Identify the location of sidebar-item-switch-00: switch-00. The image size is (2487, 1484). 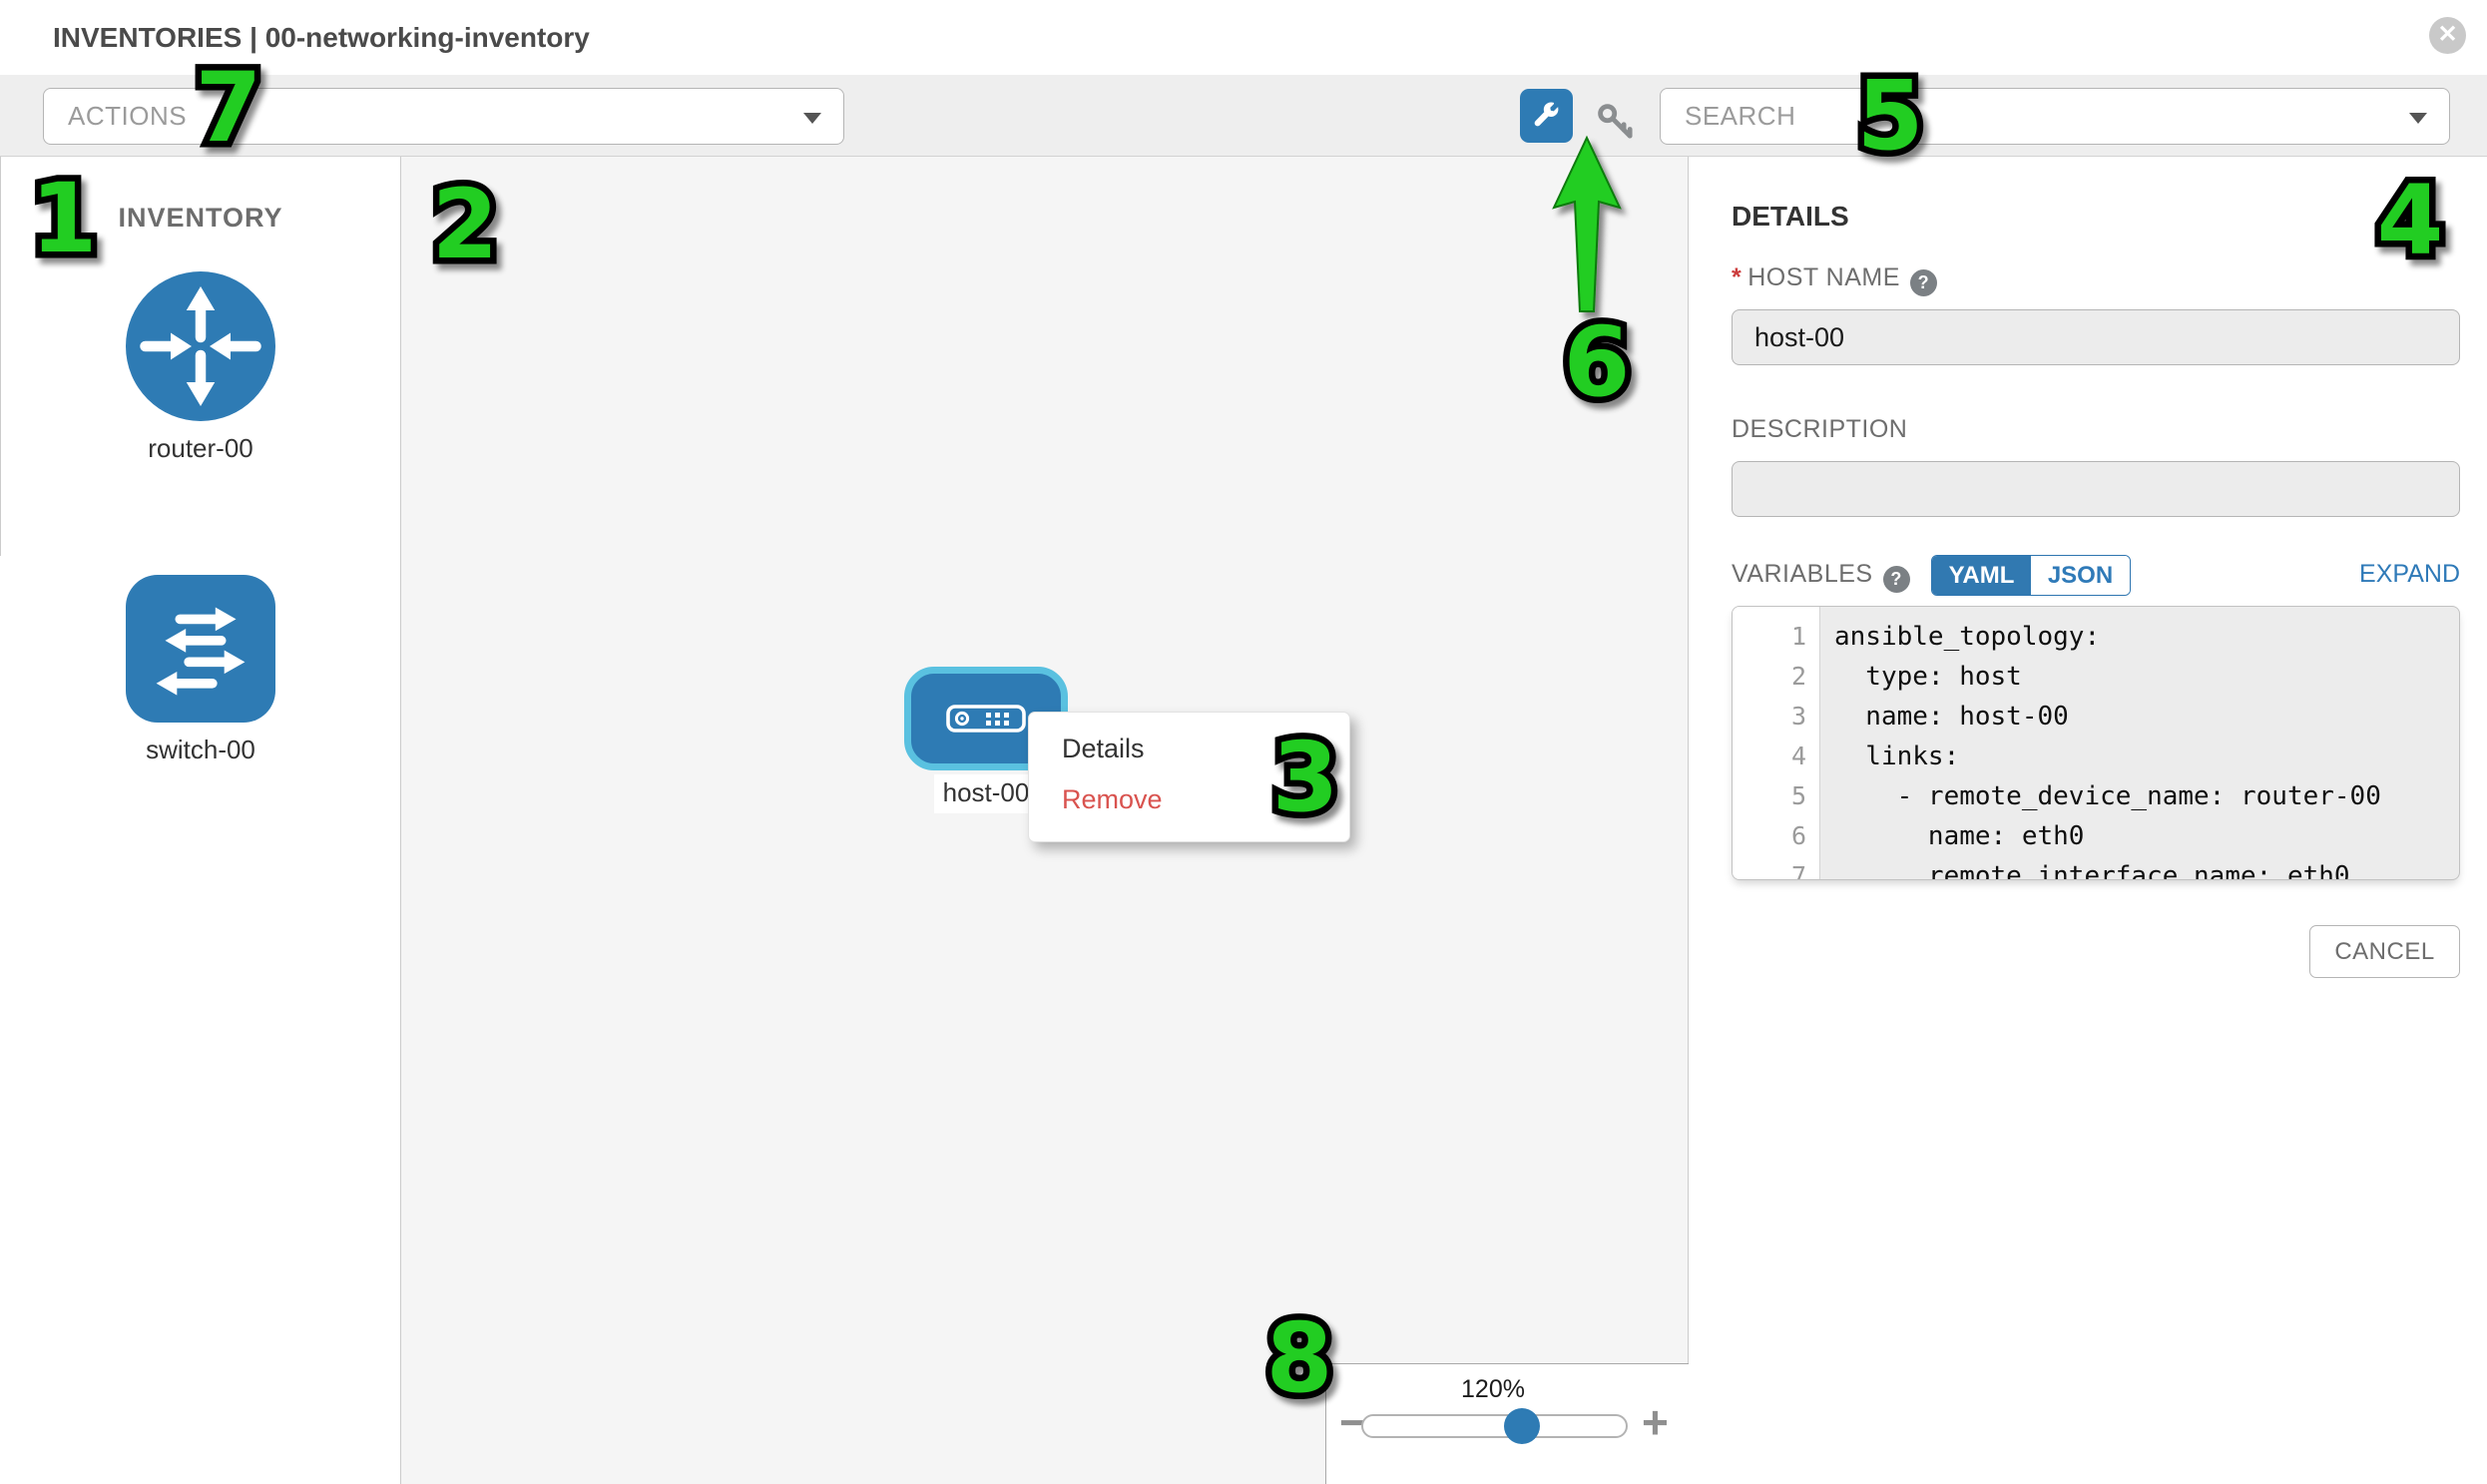
(200, 670).